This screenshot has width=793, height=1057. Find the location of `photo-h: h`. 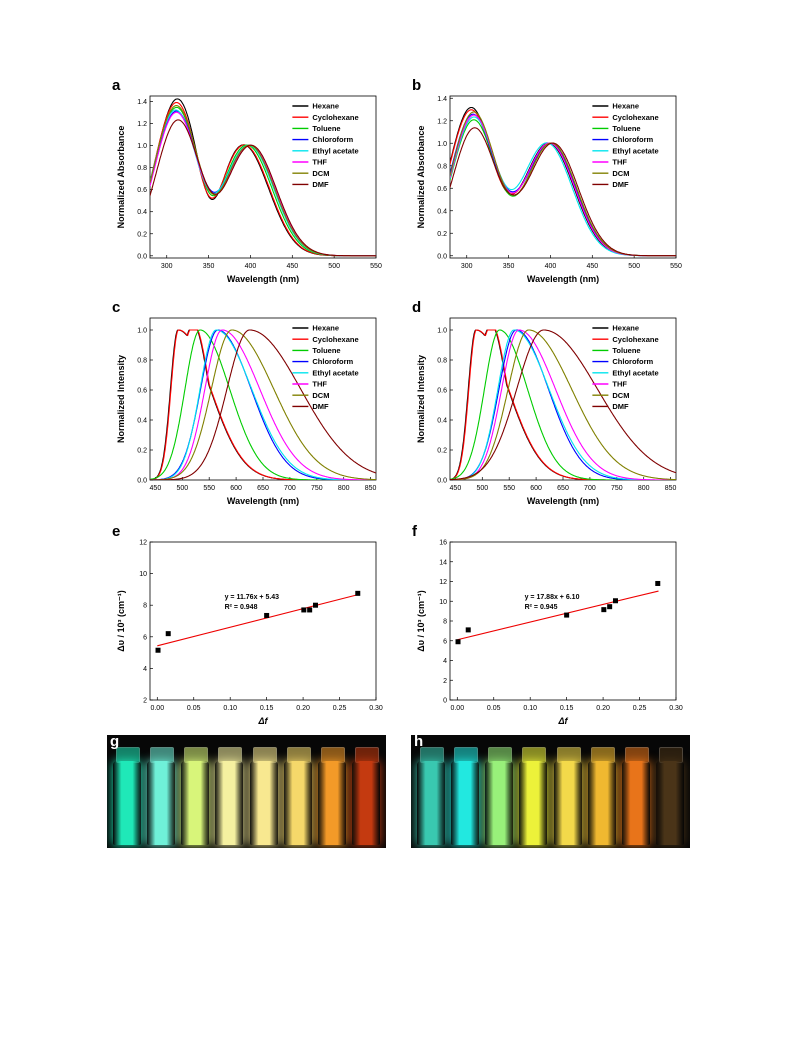

photo-h: h is located at coordinates (550, 791).